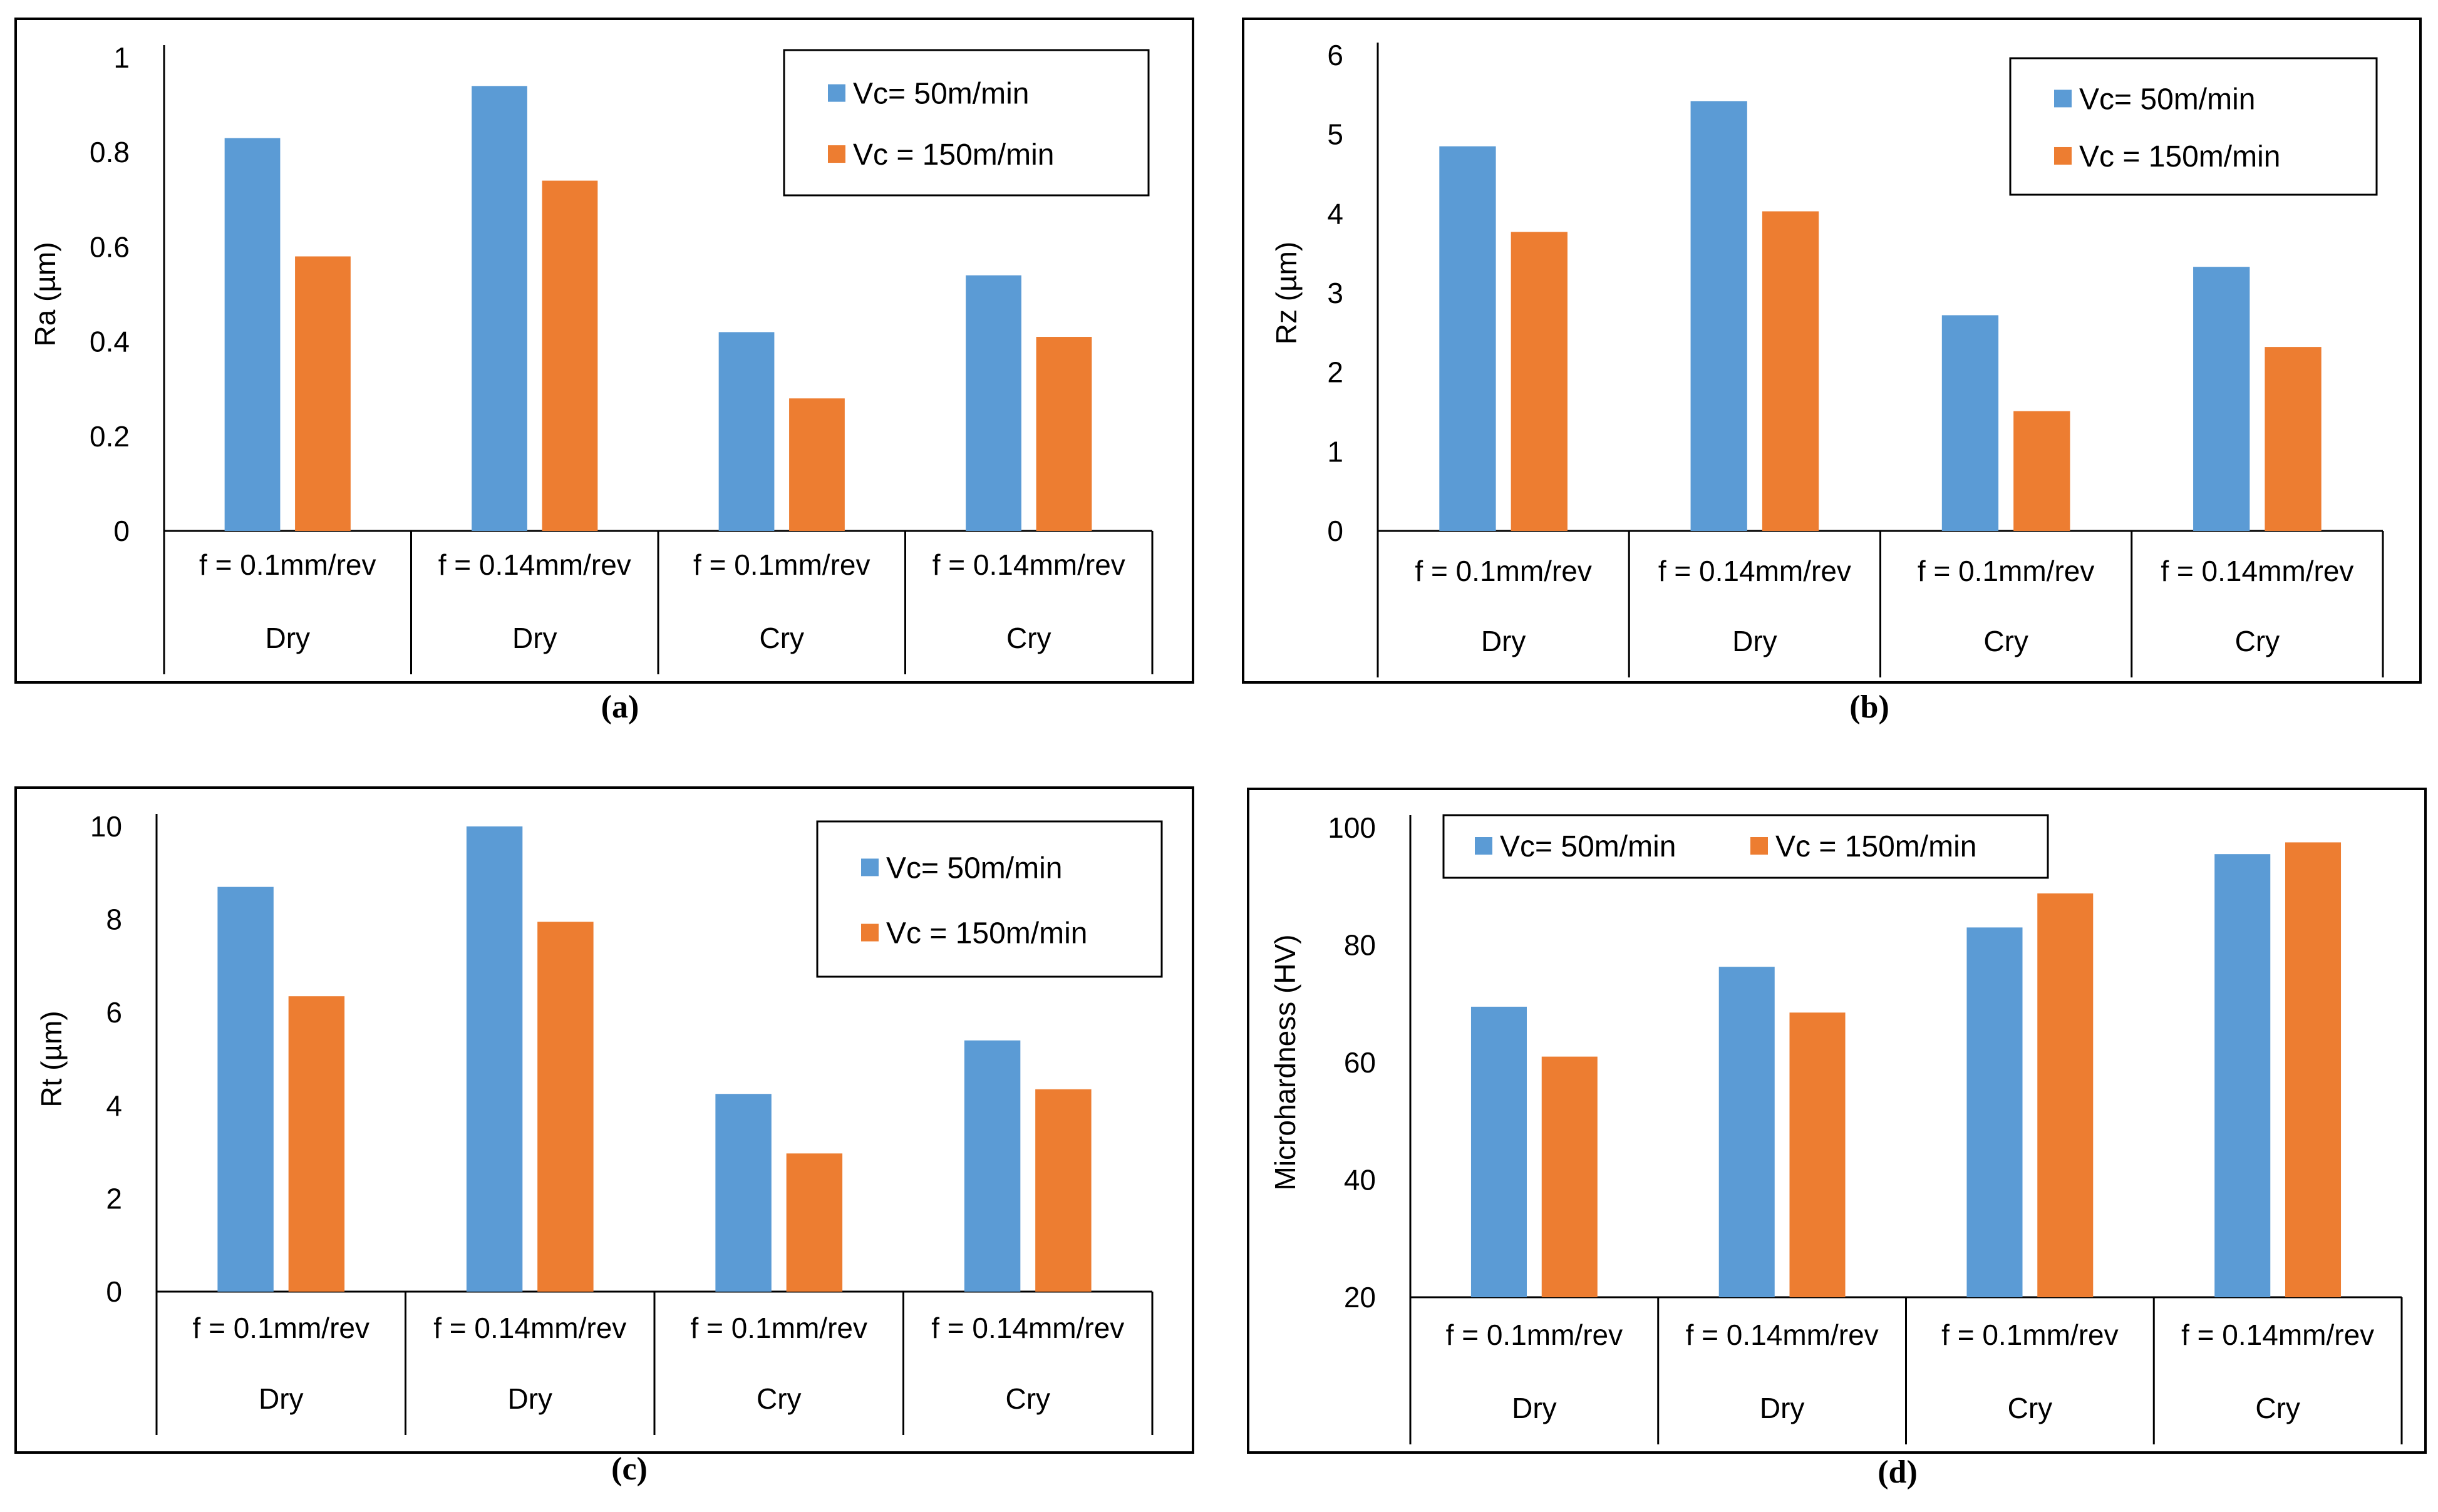  What do you see at coordinates (45, 294) in the screenshot?
I see `y-axis-title: Ra (µm)` at bounding box center [45, 294].